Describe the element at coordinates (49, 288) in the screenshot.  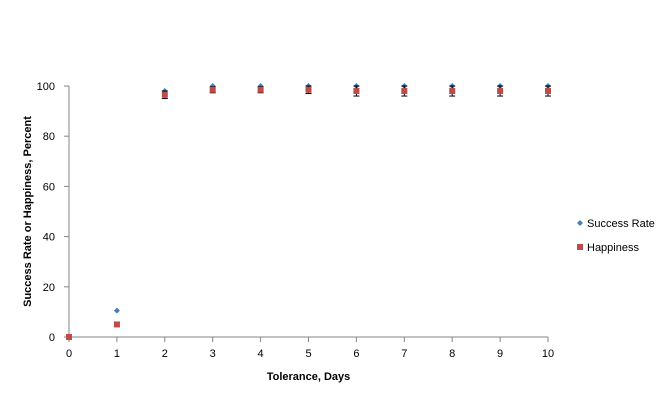
I see `y-tick-label: 20` at that location.